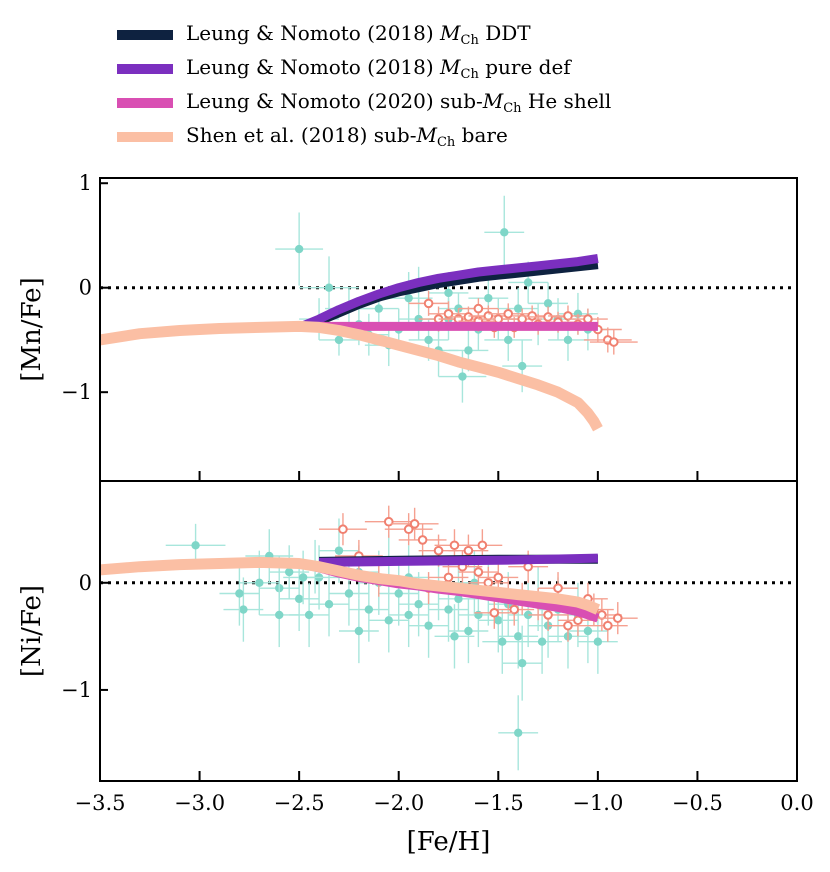  I want to click on ni-ylabel: [Ni/Fe], so click(32, 631).